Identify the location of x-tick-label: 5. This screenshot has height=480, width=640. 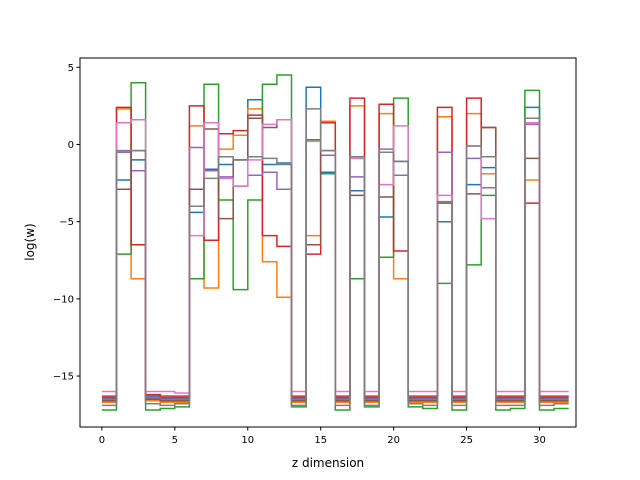
(175, 440).